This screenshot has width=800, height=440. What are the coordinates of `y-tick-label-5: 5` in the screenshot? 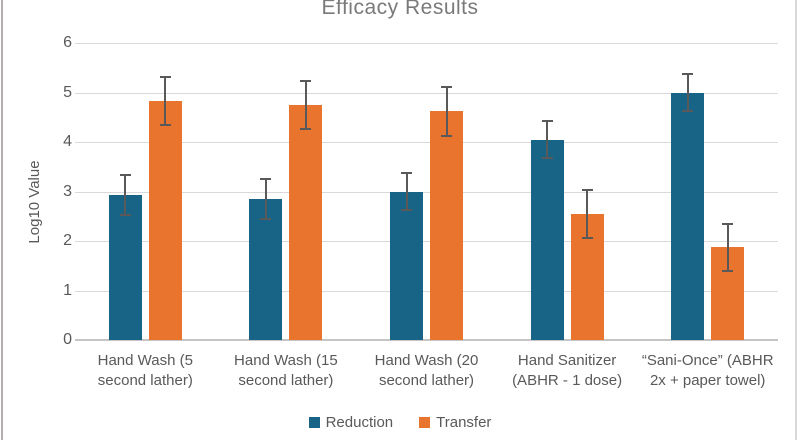 It's located at (67, 92).